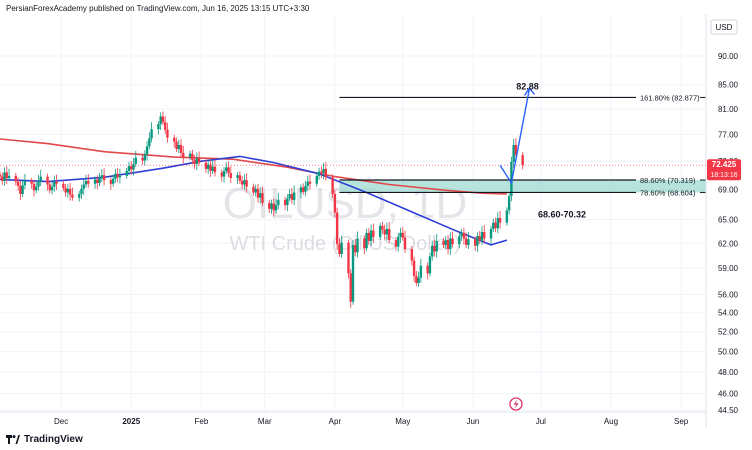  What do you see at coordinates (728, 313) in the screenshot?
I see `y-tick-label: 54.00` at bounding box center [728, 313].